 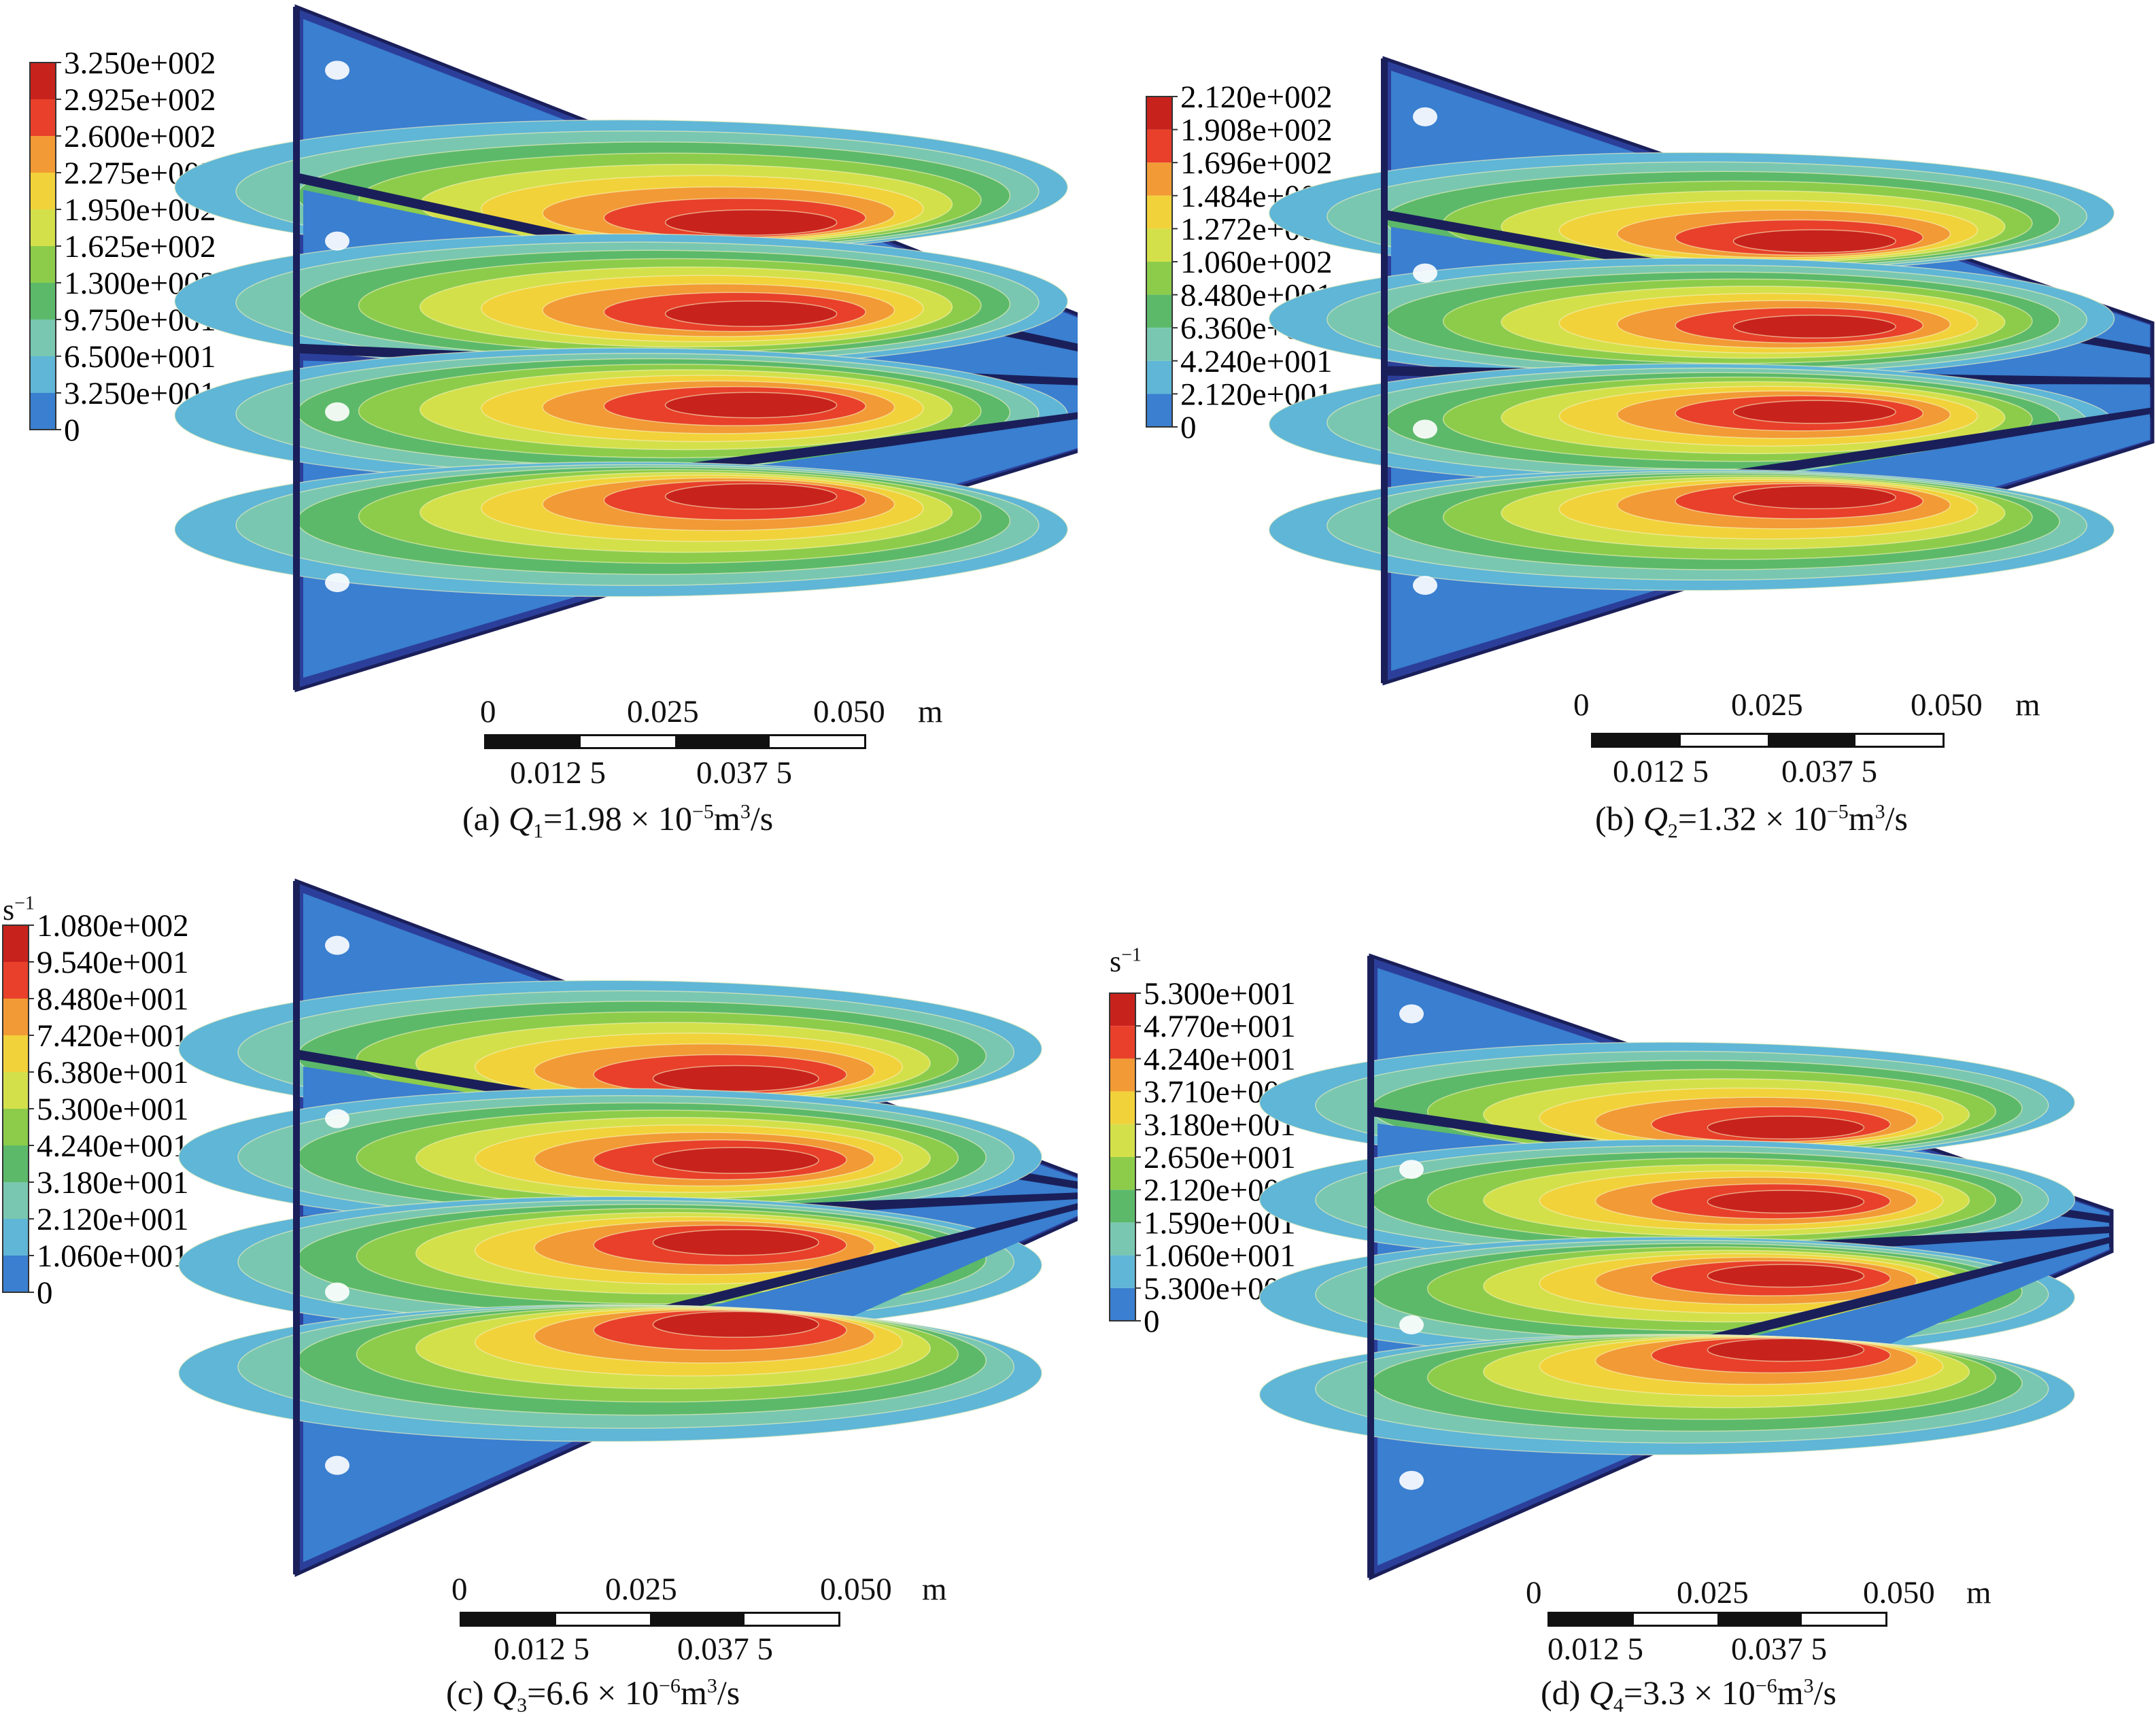 What do you see at coordinates (140, 357) in the screenshot?
I see `colorbar-label: 6.500e+001` at bounding box center [140, 357].